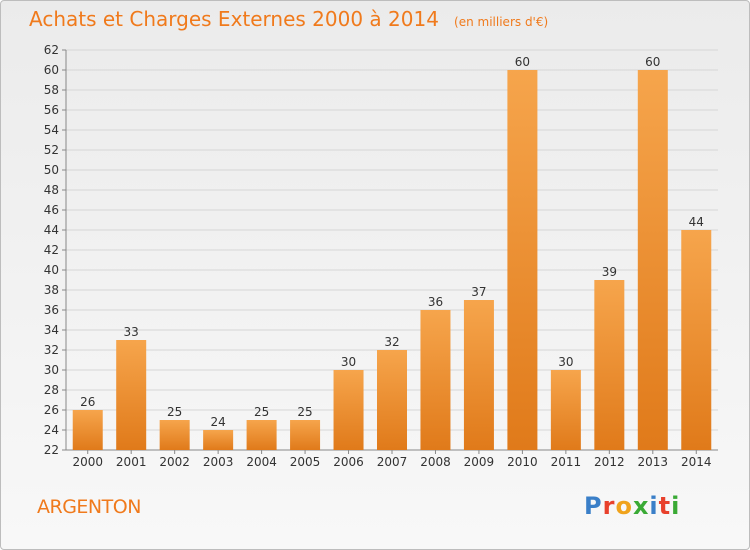 Image resolution: width=750 pixels, height=550 pixels. I want to click on data-label: 24, so click(217, 422).